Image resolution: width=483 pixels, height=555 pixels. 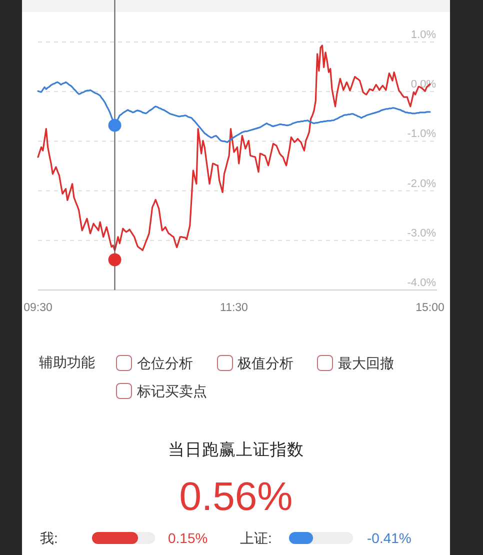 What do you see at coordinates (421, 283) in the screenshot?
I see `y-tick-label: -4.0%` at bounding box center [421, 283].